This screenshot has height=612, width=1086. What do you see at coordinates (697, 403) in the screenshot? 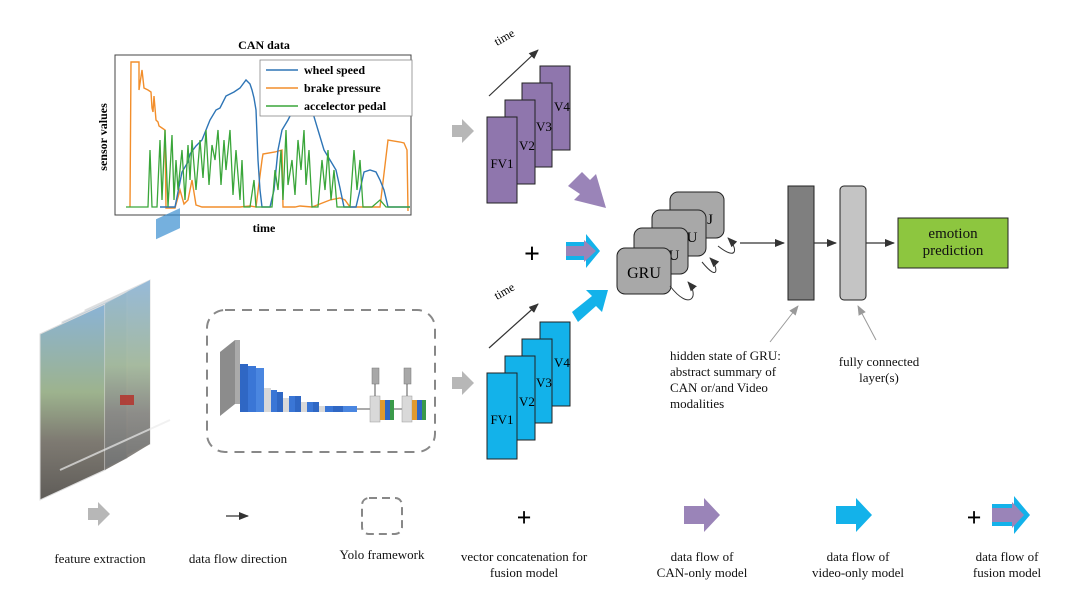
I see `hidden-state-annotation-line-4: modalities` at bounding box center [697, 403].